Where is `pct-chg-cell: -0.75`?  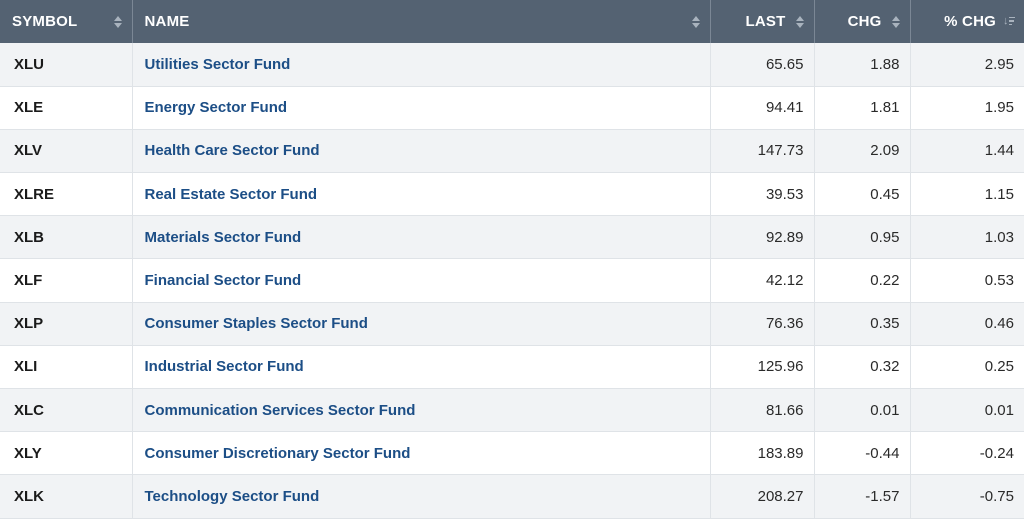 pct-chg-cell: -0.75 is located at coordinates (967, 496).